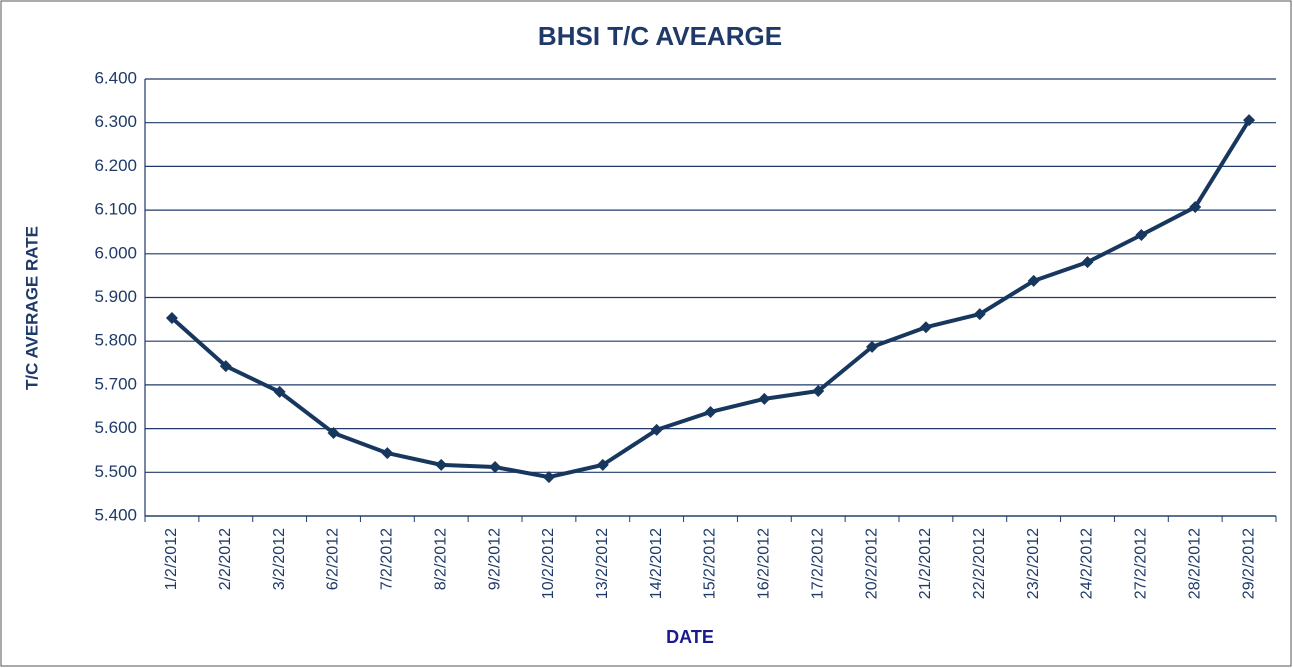 The image size is (1293, 668). What do you see at coordinates (115, 77) in the screenshot?
I see `y-tick-label: 6.400` at bounding box center [115, 77].